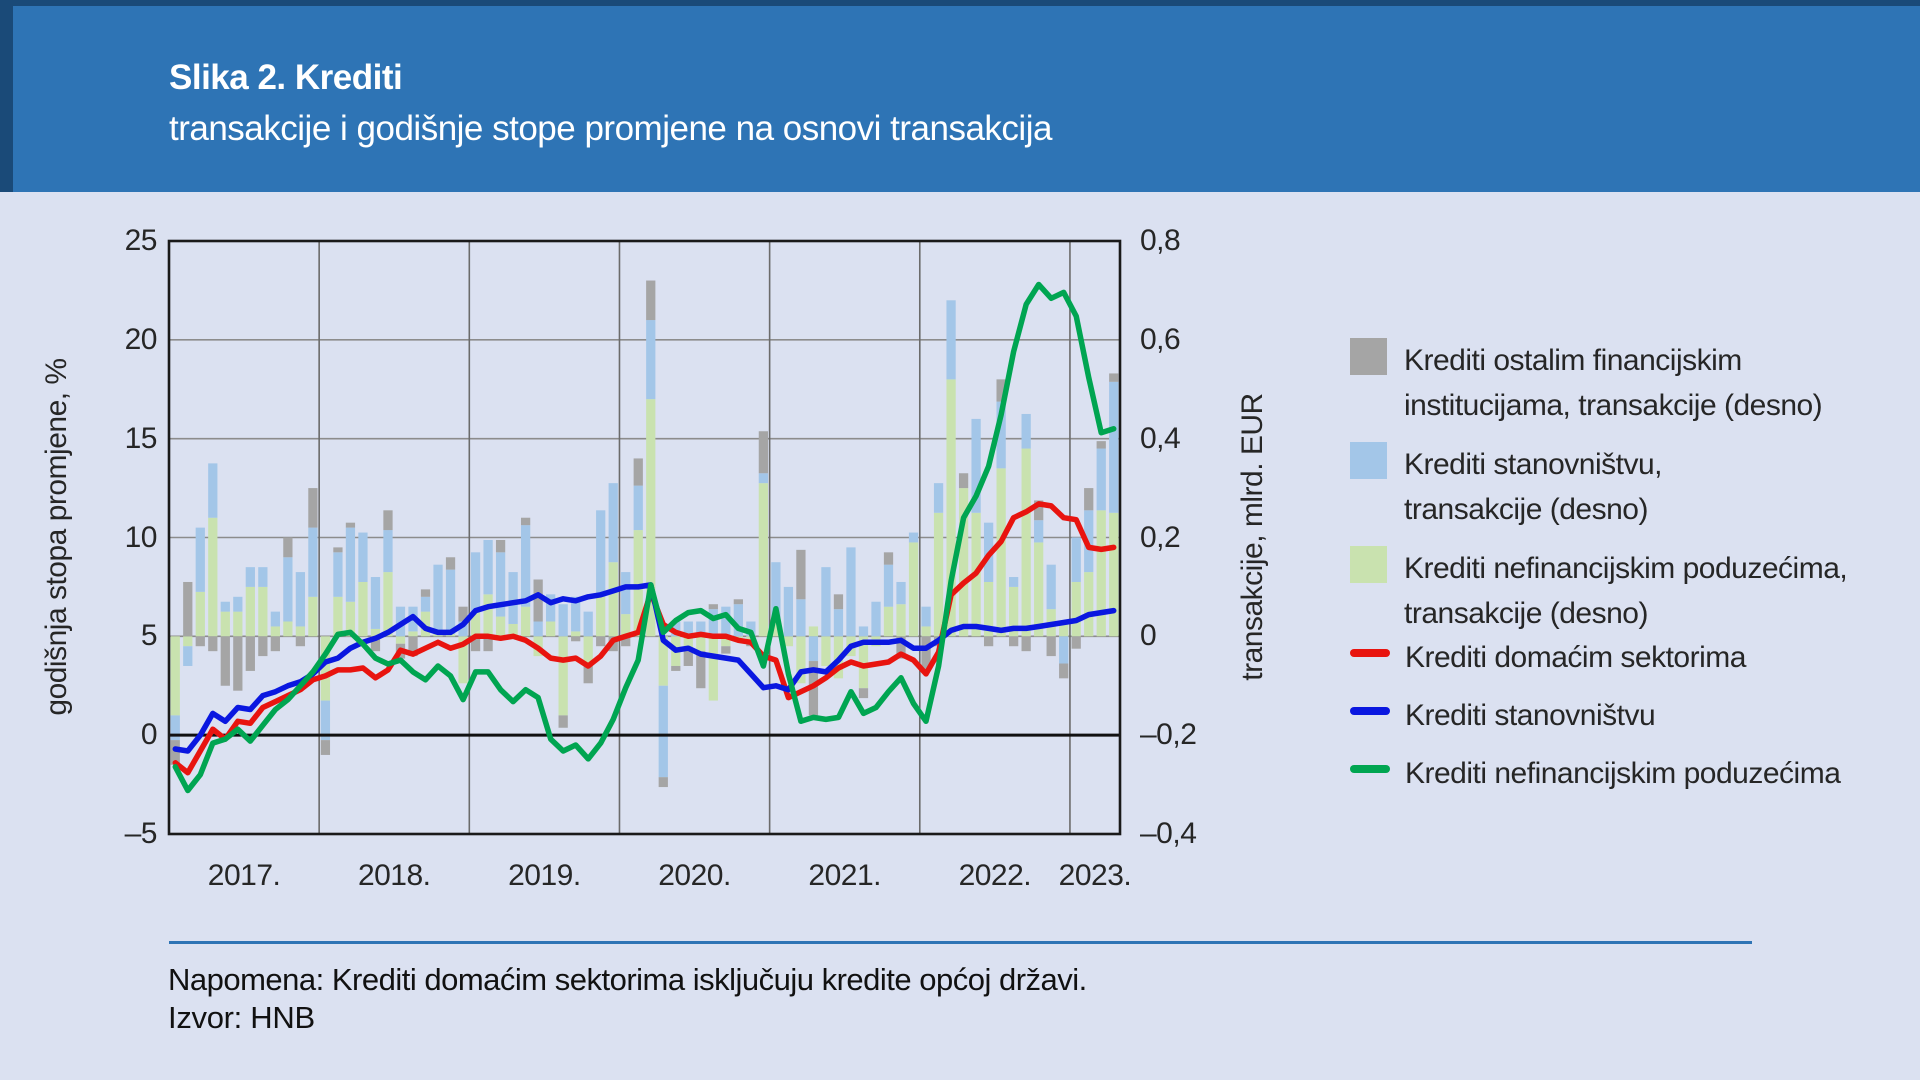  I want to click on x-axis-year-label: 2021., so click(844, 875).